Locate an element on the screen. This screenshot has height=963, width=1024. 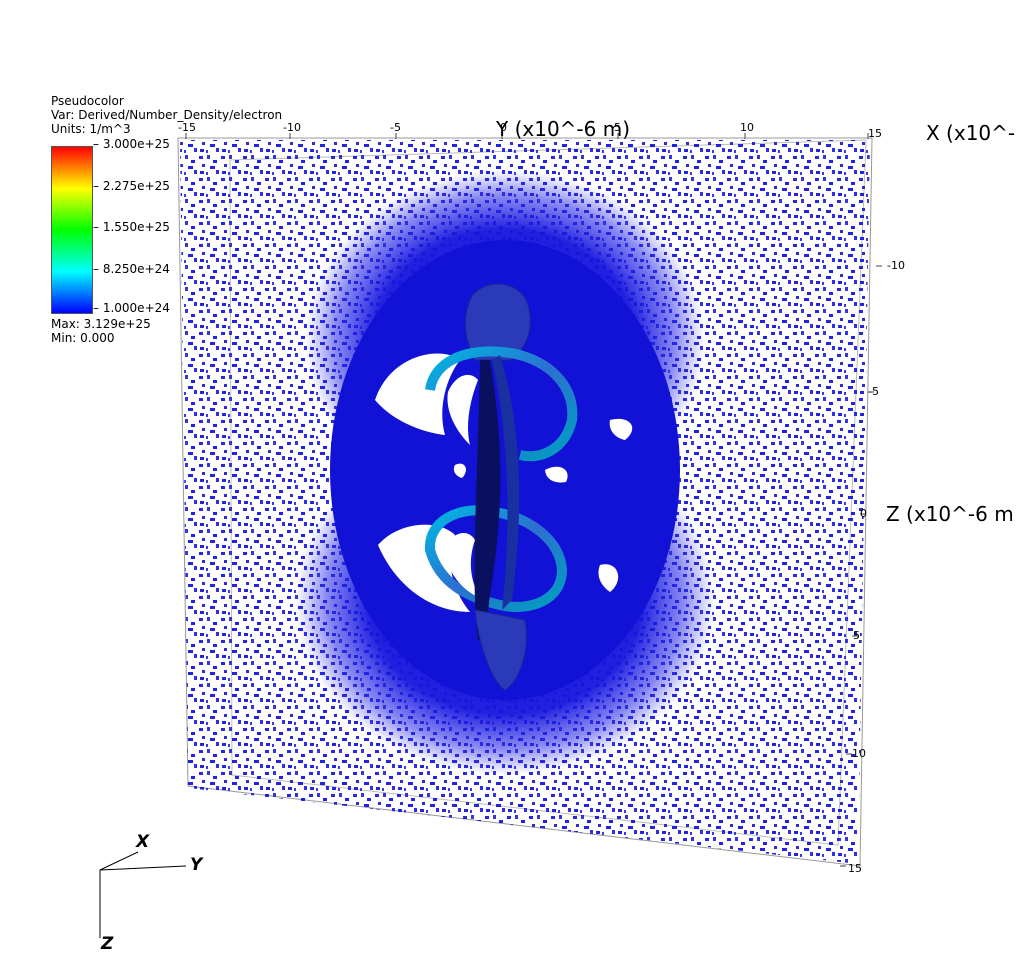
color-bar-tick-3: – 1.550e+25 is located at coordinates (131, 227).